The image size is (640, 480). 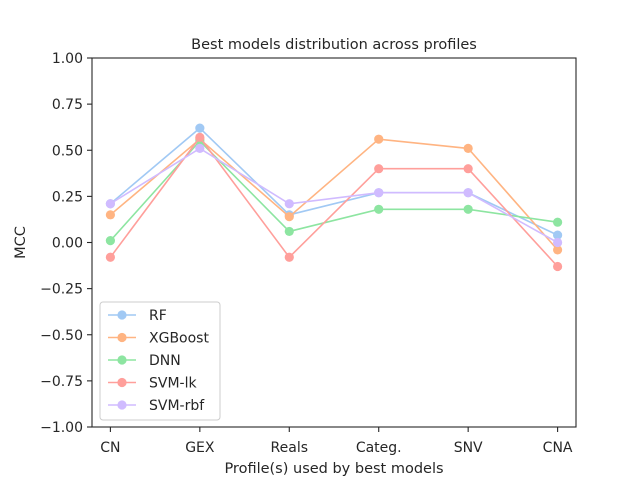 What do you see at coordinates (137, 316) in the screenshot?
I see `legend-item: RF` at bounding box center [137, 316].